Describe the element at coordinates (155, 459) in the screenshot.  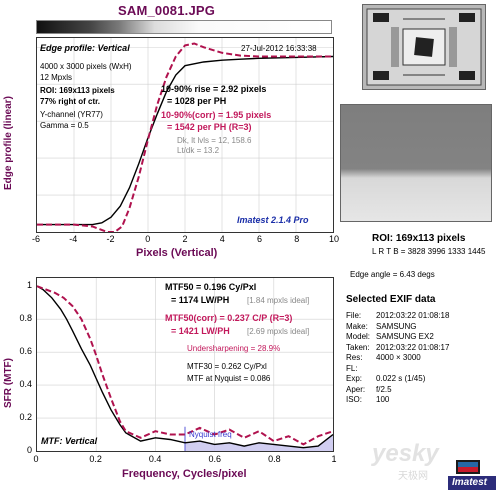
I see `x-tick-label: 0.4` at that location.